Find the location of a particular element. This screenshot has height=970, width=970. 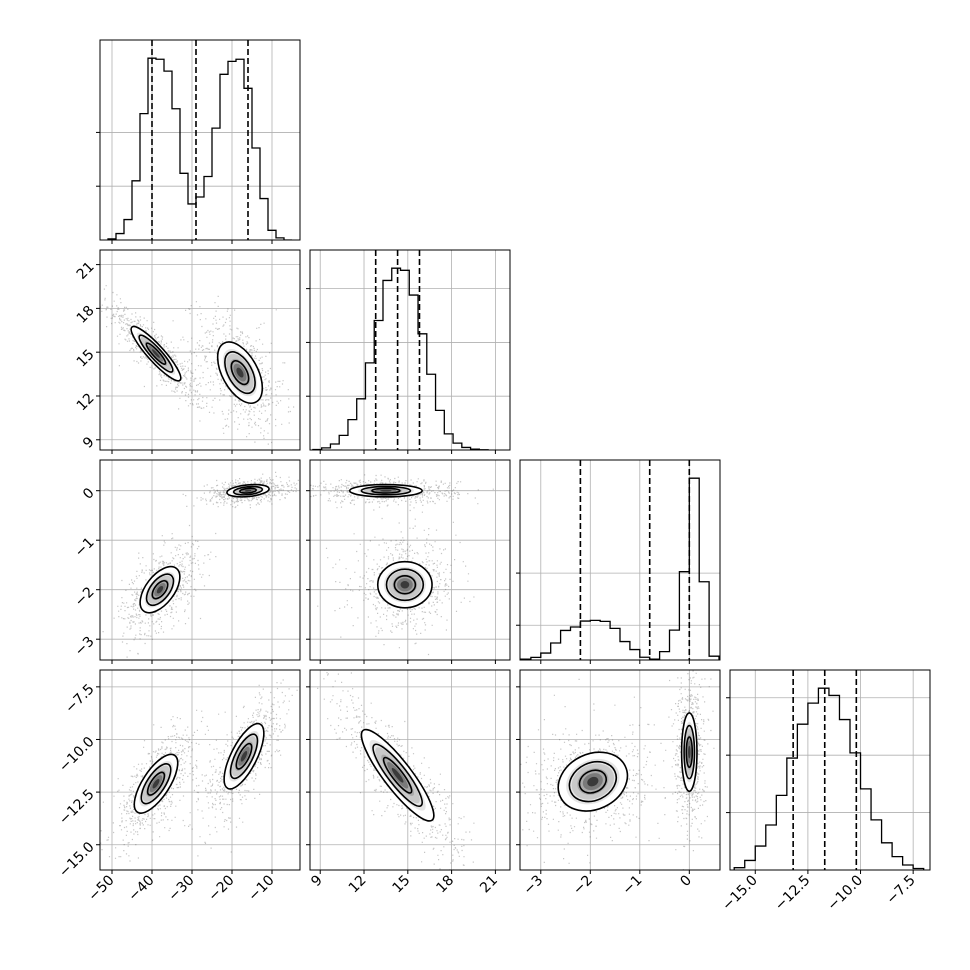

y-tick-label: −7.5 is located at coordinates (79, 698).